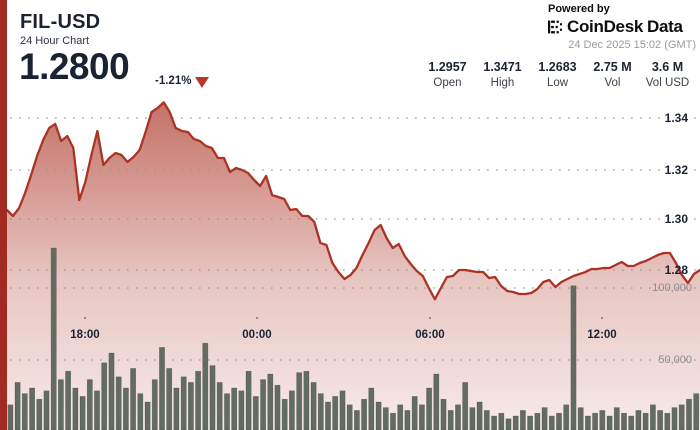 The image size is (700, 430). What do you see at coordinates (555, 27) in the screenshot?
I see `coindesk-mark-icon` at bounding box center [555, 27].